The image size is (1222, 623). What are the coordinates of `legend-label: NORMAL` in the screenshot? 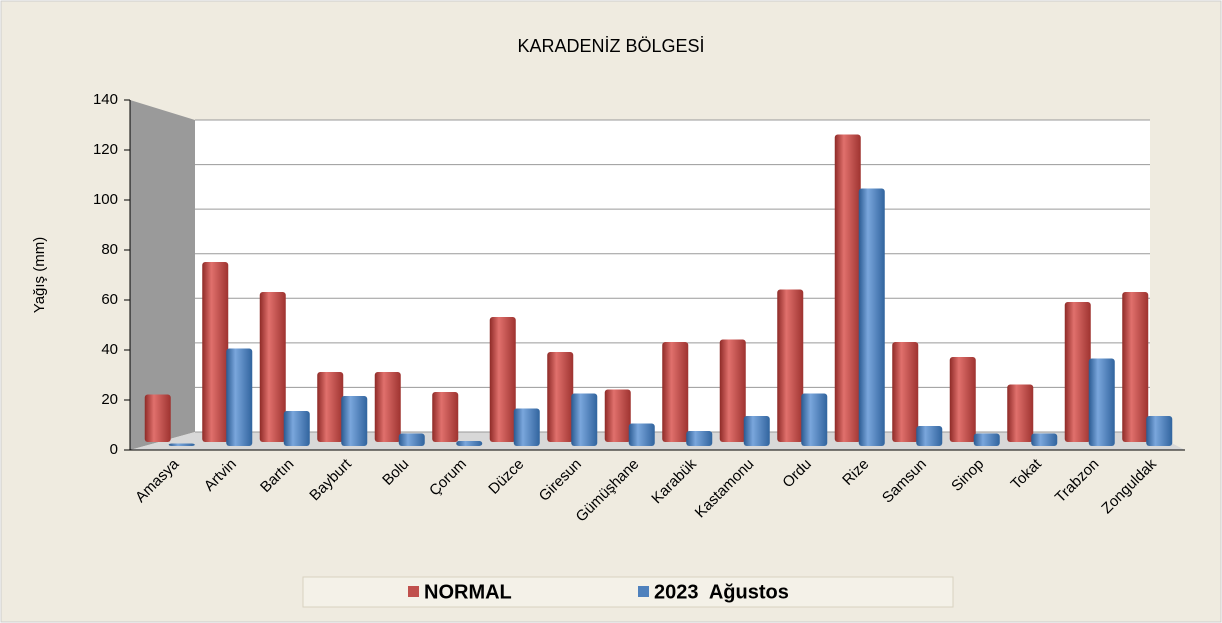 It's located at (468, 592).